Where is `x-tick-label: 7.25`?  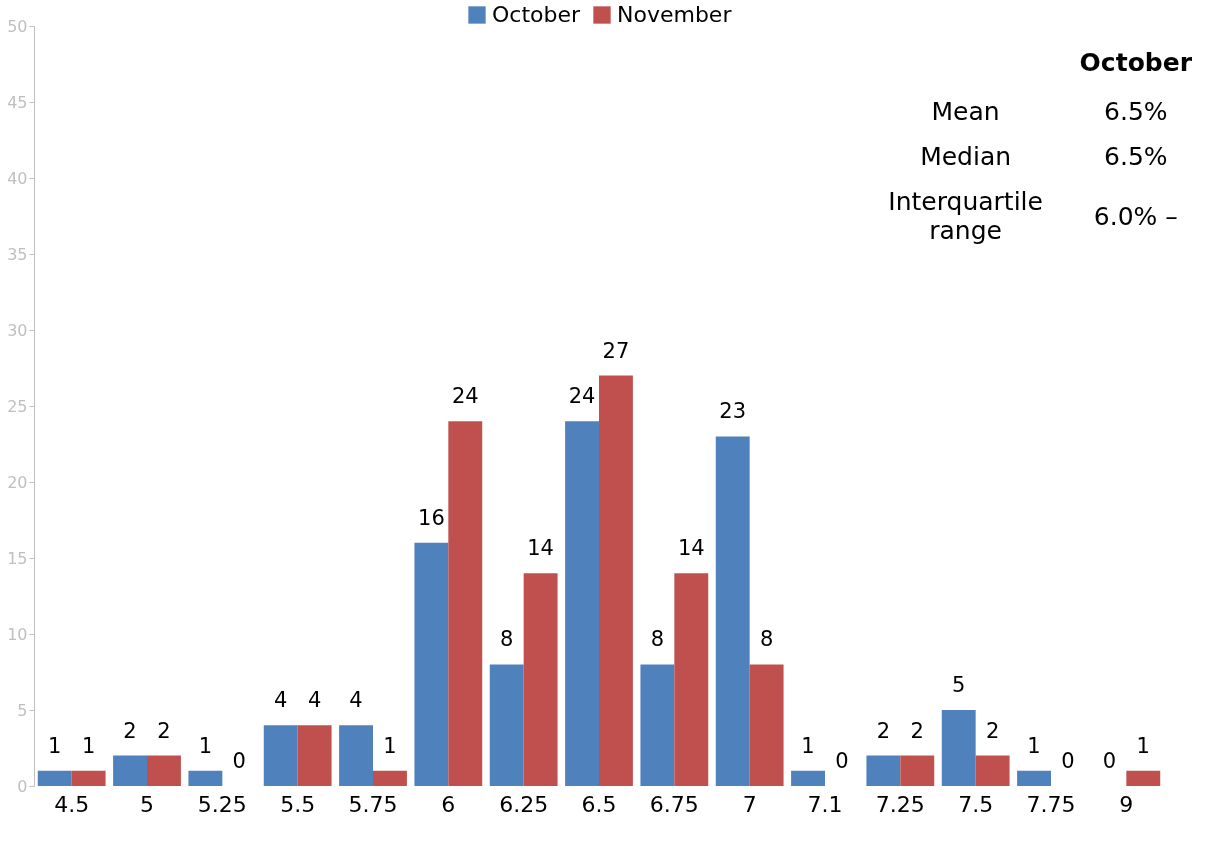
x-tick-label: 7.25 is located at coordinates (900, 804).